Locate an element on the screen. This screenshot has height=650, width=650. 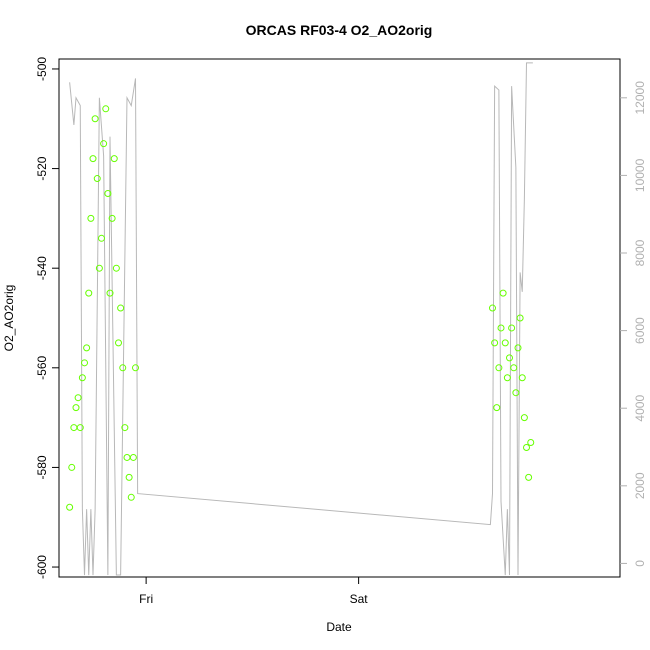
y2-tick-label: 10000 is located at coordinates (640, 175).